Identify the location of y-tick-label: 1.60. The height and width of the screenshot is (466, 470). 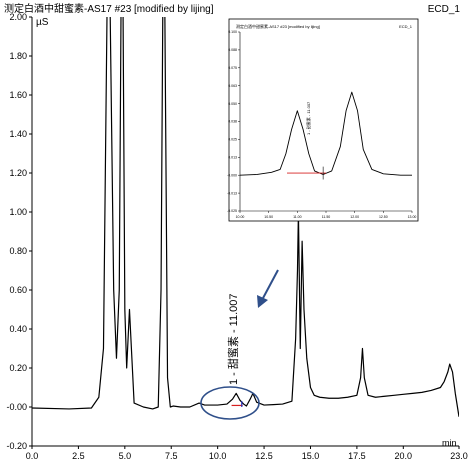
(18, 95).